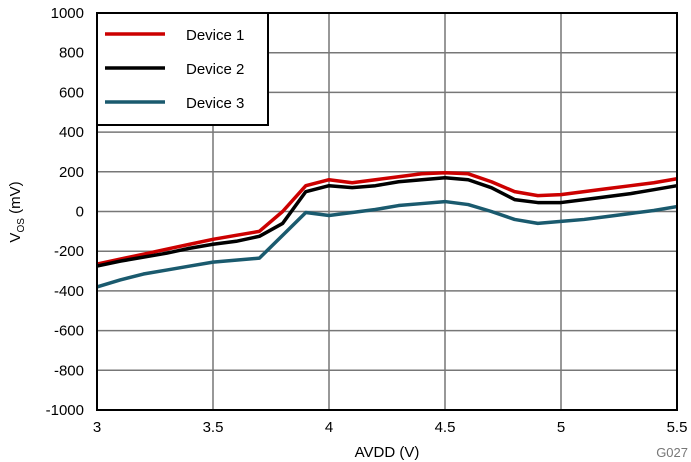 The height and width of the screenshot is (462, 691). Describe the element at coordinates (69, 291) in the screenshot. I see `y-tick-label: -400` at that location.